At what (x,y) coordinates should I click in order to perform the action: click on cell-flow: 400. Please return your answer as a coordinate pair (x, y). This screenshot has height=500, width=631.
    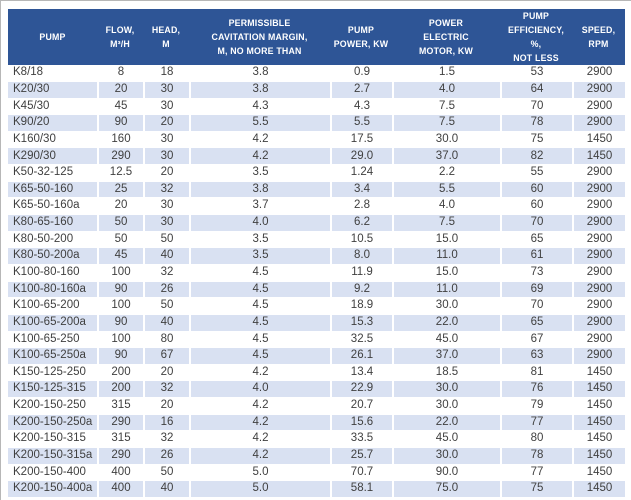
    Looking at the image, I should click on (120, 473).